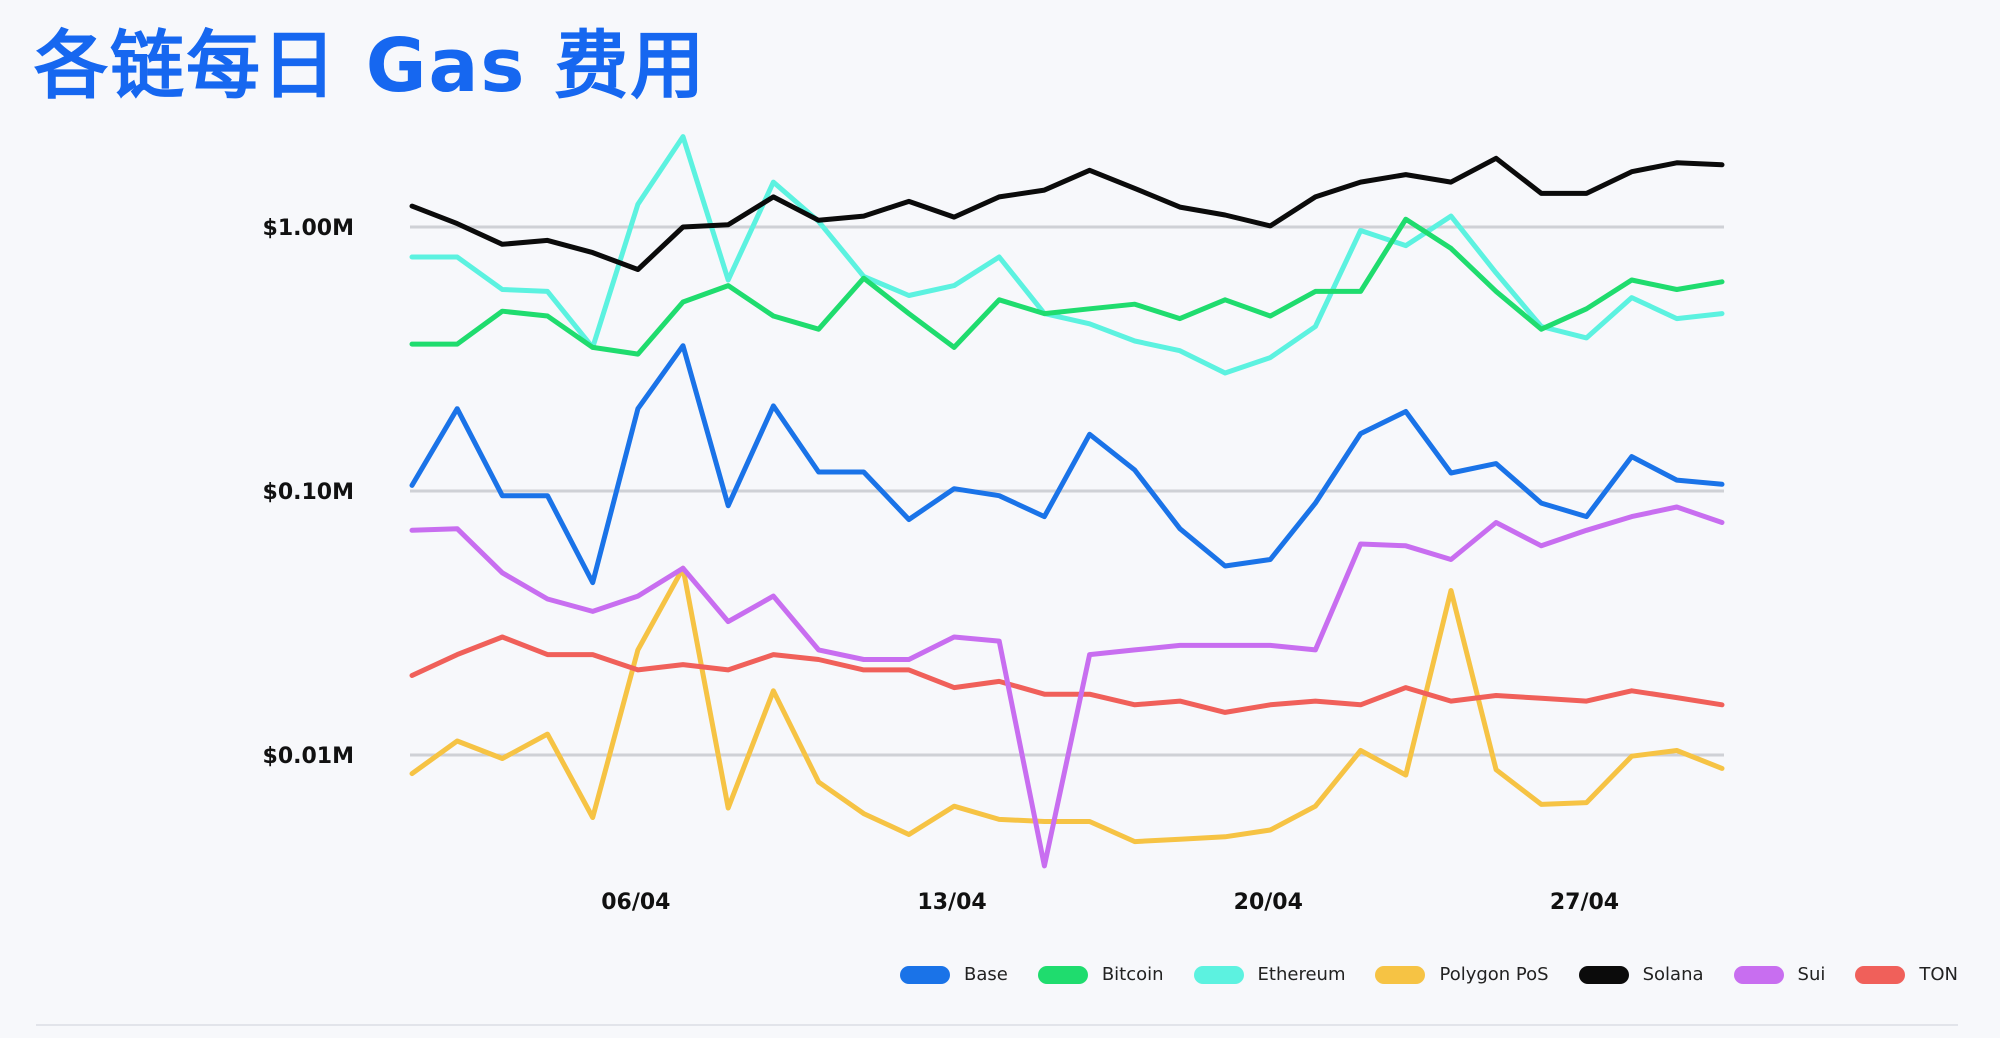 The height and width of the screenshot is (1038, 2000). I want to click on legend-item-polygon-pos: Polygon PoS, so click(1462, 974).